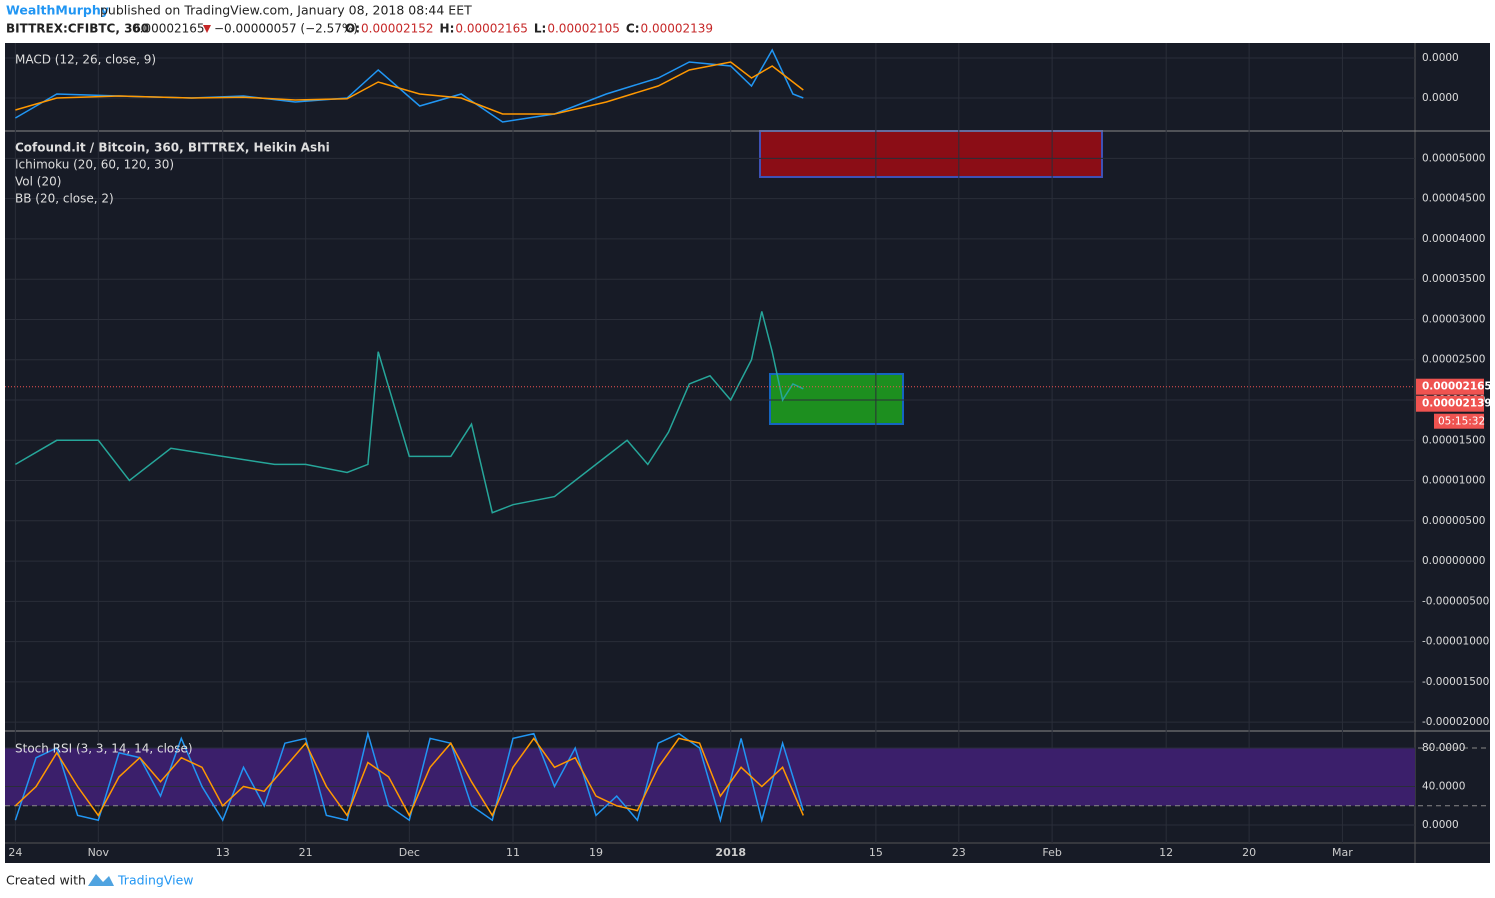 This screenshot has width=1495, height=898. What do you see at coordinates (1342, 852) in the screenshot?
I see `x-tick-label: Mar` at bounding box center [1342, 852].